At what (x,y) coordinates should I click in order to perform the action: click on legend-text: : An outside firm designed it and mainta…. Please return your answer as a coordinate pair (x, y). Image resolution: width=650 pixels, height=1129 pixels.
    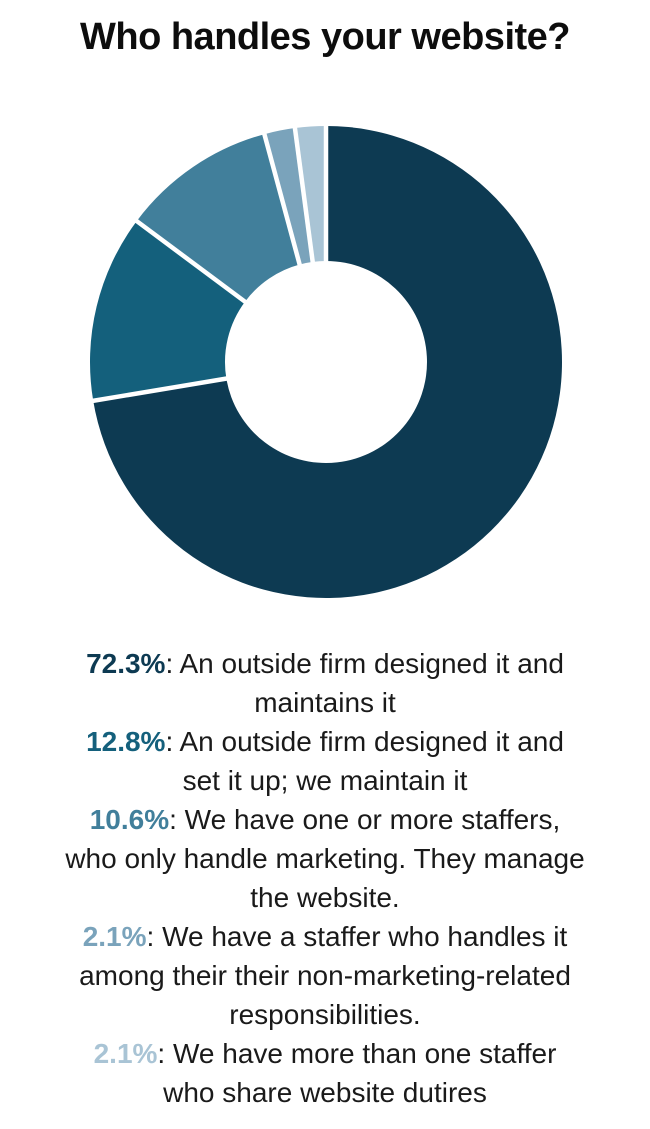
    Looking at the image, I should click on (364, 683).